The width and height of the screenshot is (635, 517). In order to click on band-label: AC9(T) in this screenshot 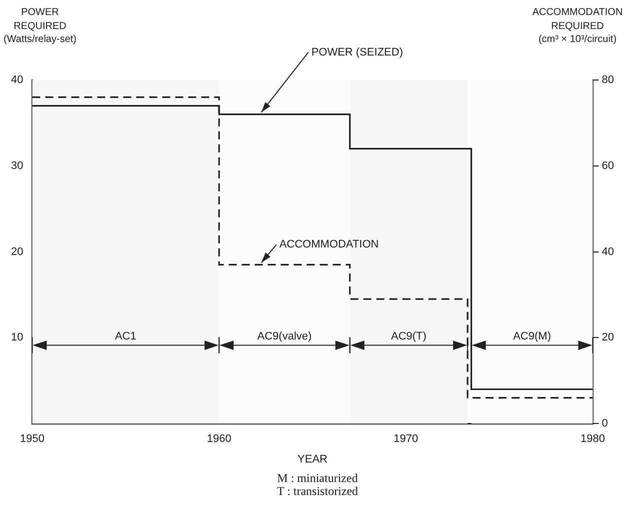, I will do `click(408, 336)`.